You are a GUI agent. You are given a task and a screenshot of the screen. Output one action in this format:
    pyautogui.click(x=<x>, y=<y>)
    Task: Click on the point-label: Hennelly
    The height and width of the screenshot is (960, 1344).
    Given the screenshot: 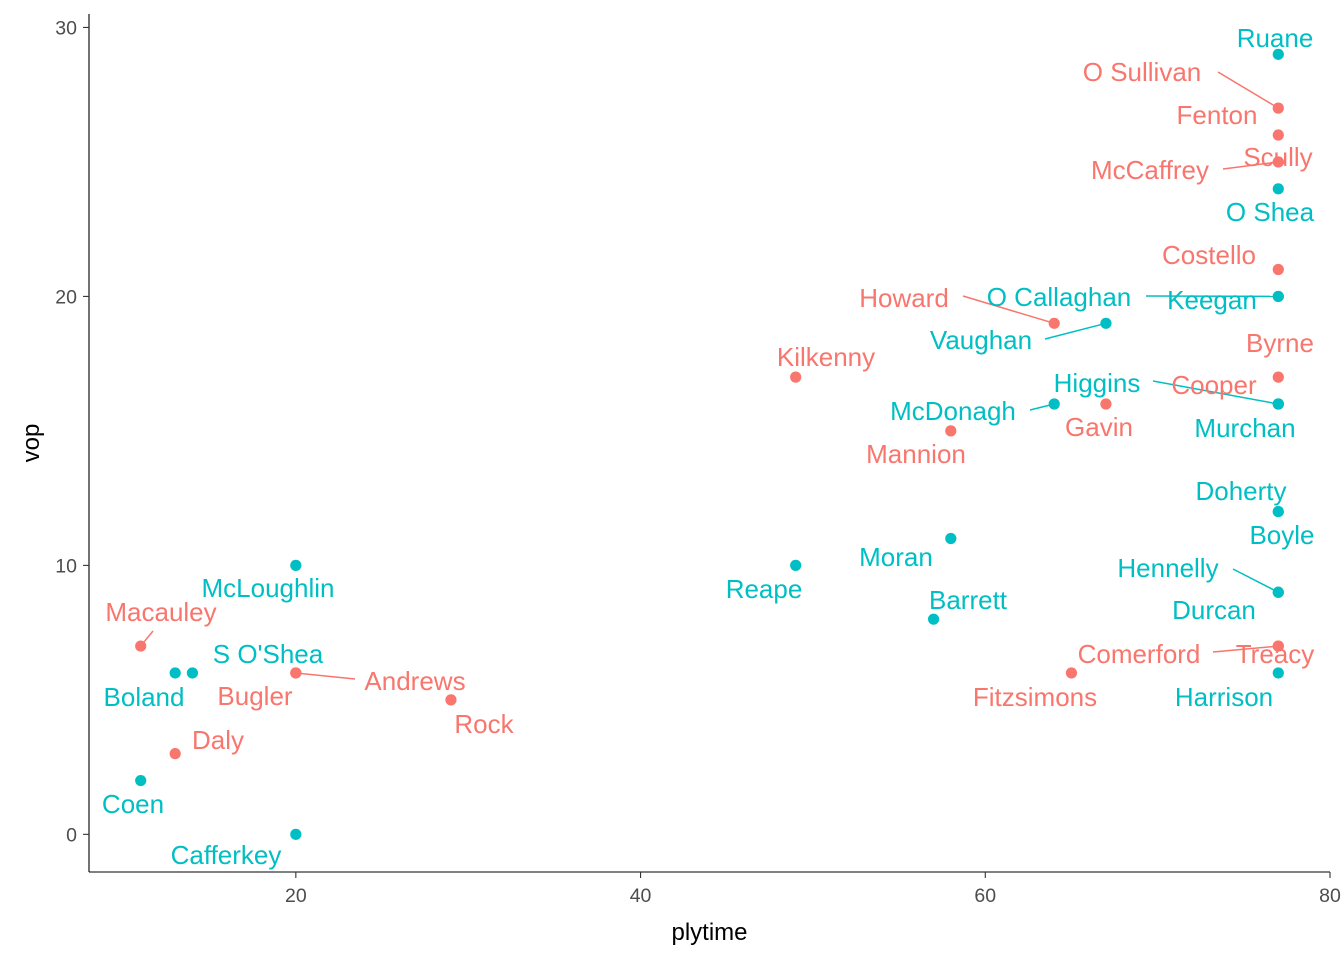 What is the action you would take?
    pyautogui.click(x=1167, y=568)
    